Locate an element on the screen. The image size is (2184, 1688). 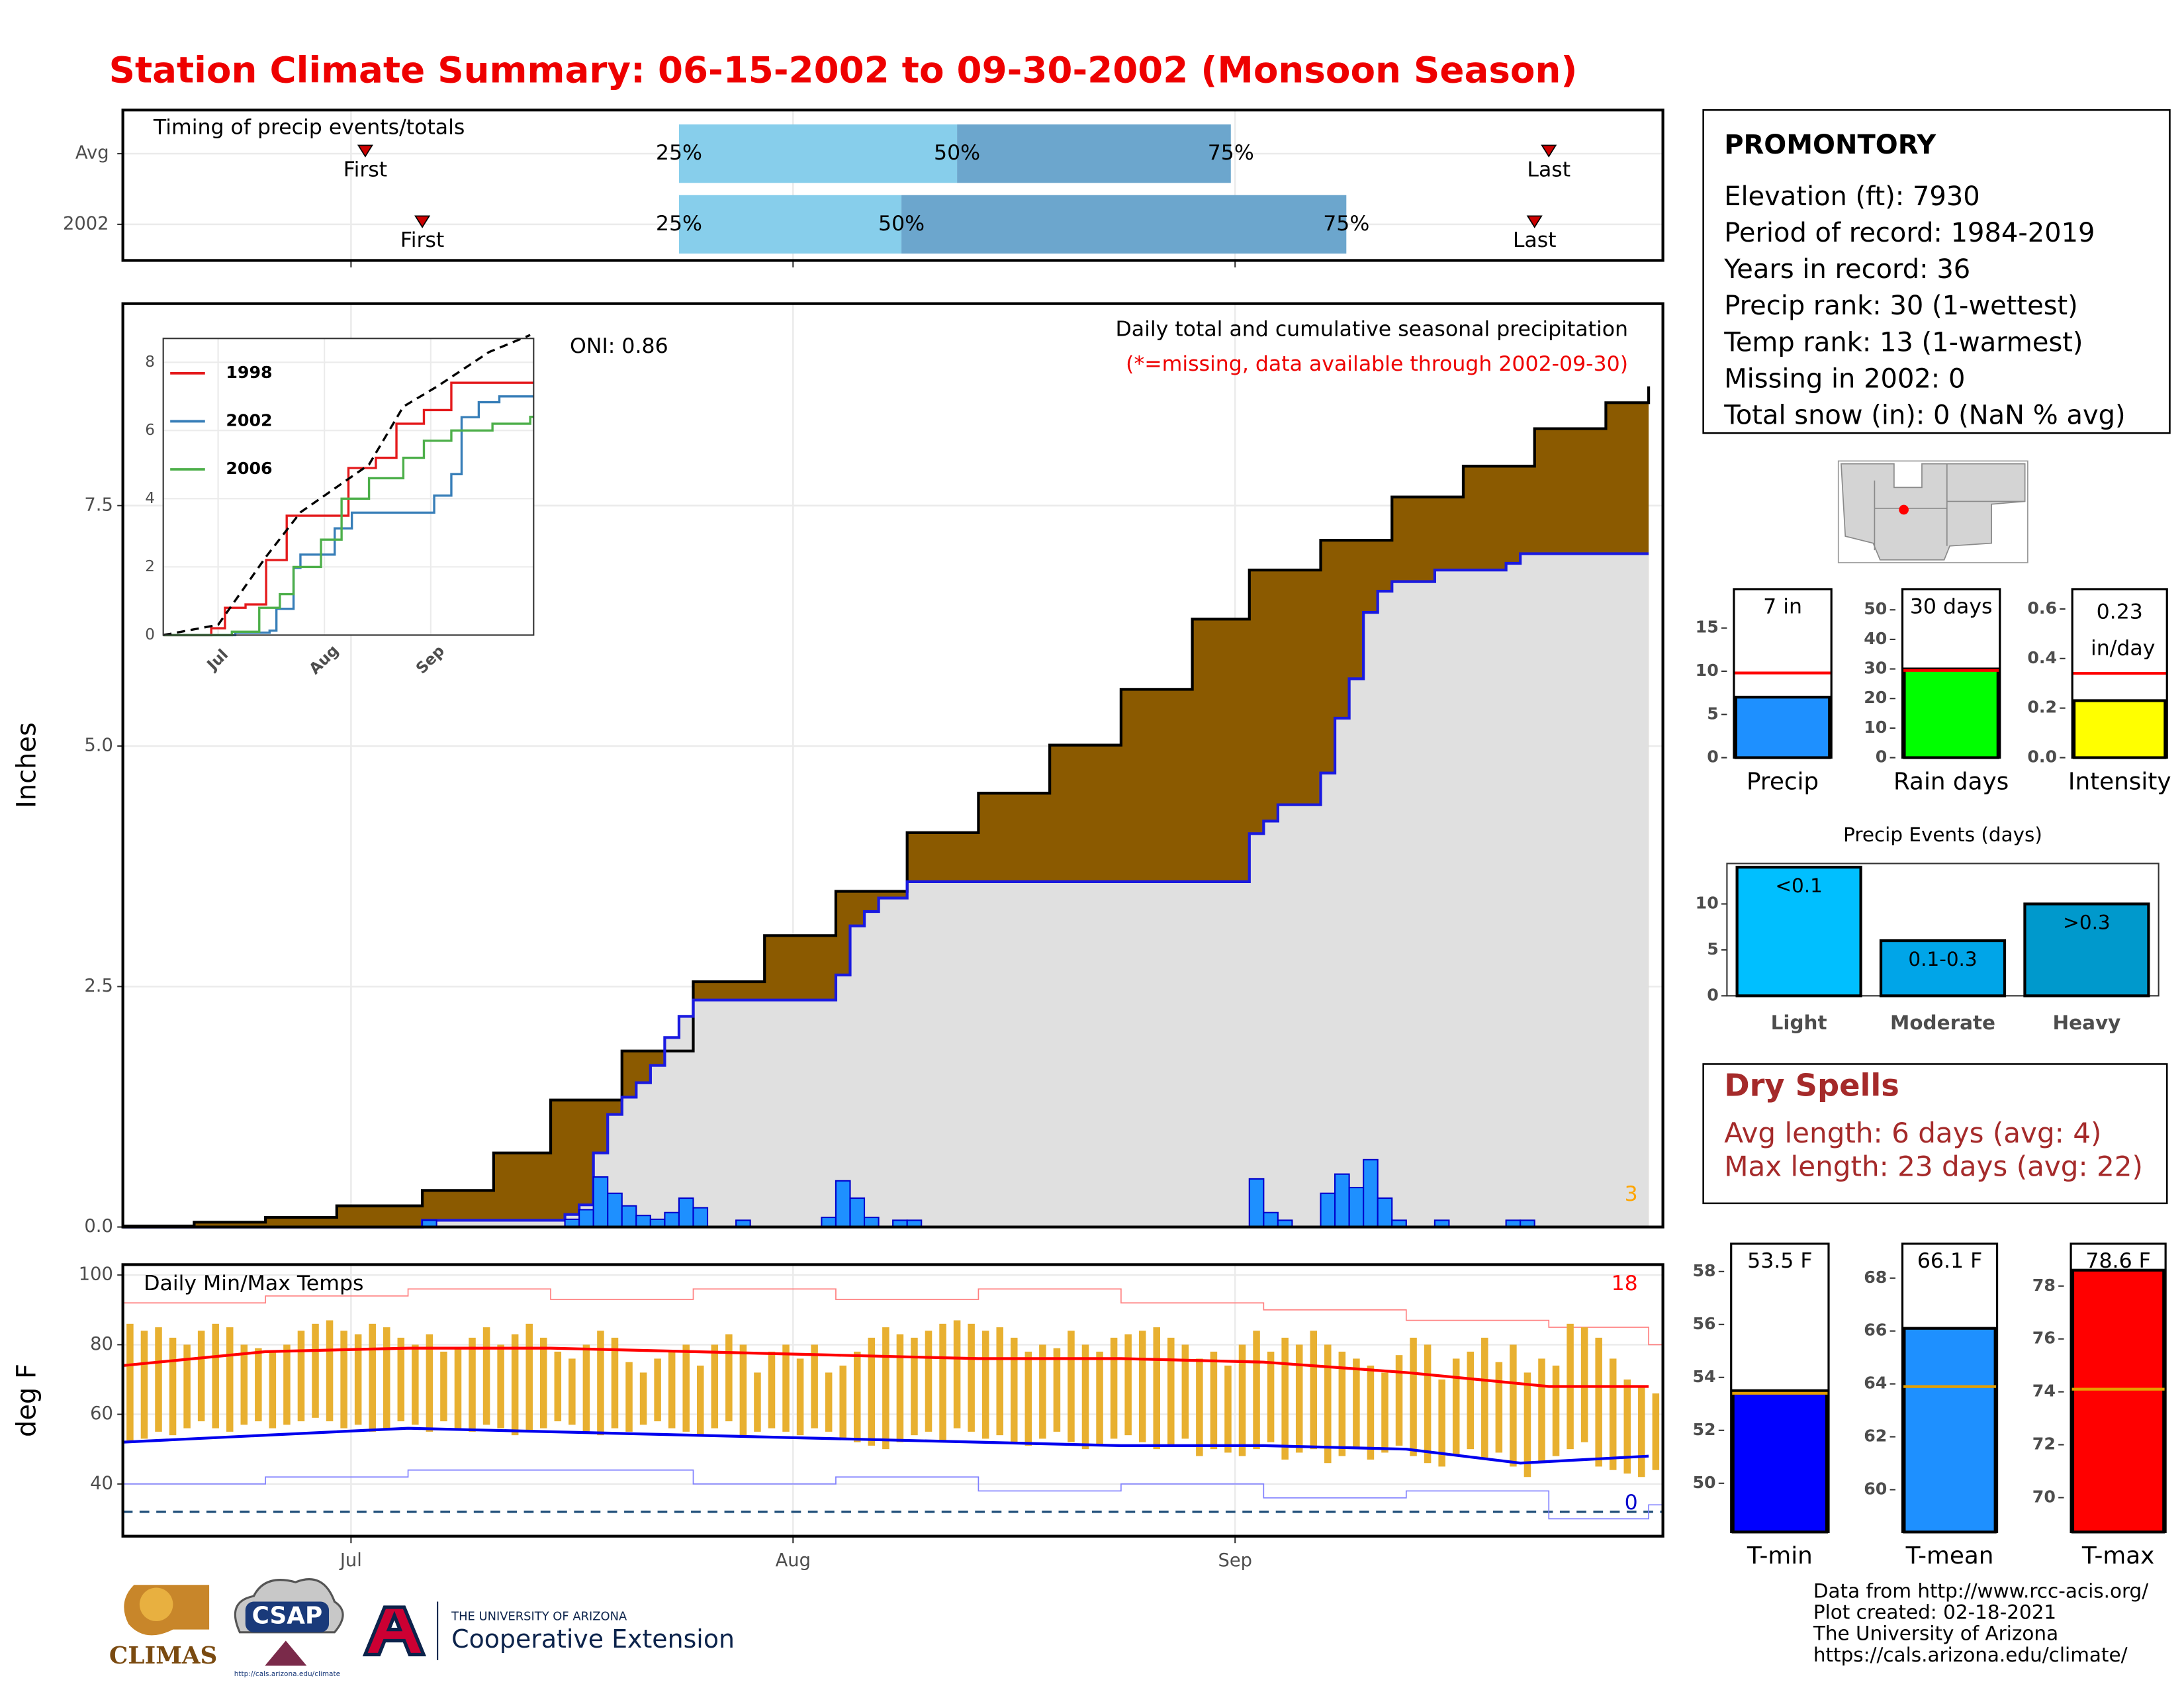
y-tick-label: 8 is located at coordinates (150, 362).